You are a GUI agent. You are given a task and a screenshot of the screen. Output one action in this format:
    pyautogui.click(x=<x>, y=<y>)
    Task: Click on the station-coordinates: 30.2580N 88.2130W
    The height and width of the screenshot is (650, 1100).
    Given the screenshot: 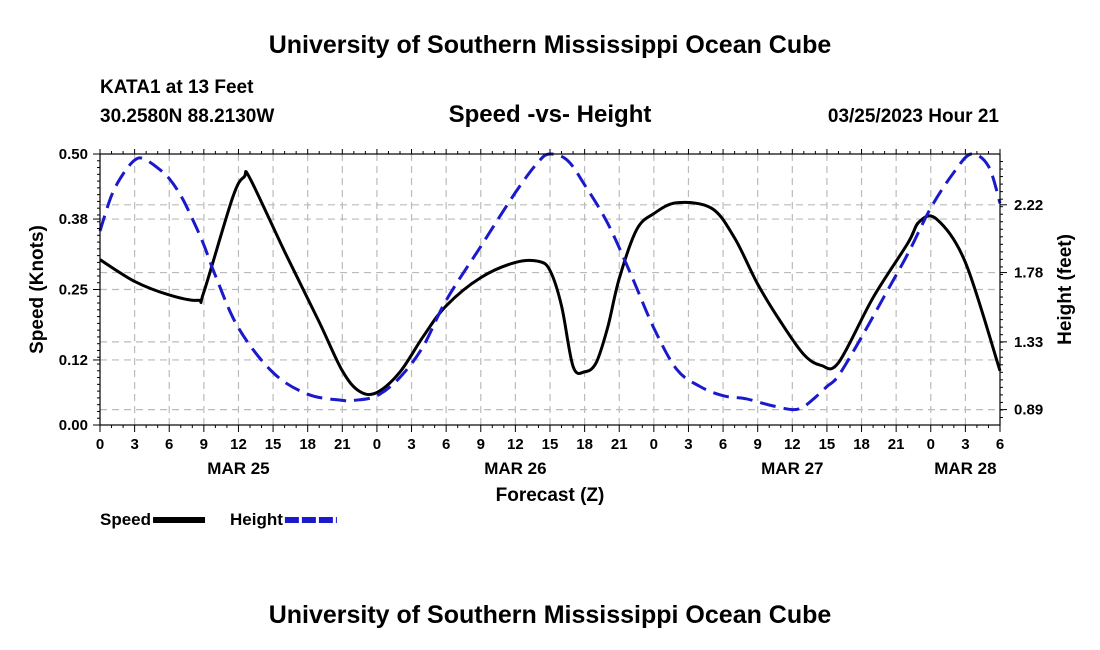 What is the action you would take?
    pyautogui.click(x=187, y=116)
    